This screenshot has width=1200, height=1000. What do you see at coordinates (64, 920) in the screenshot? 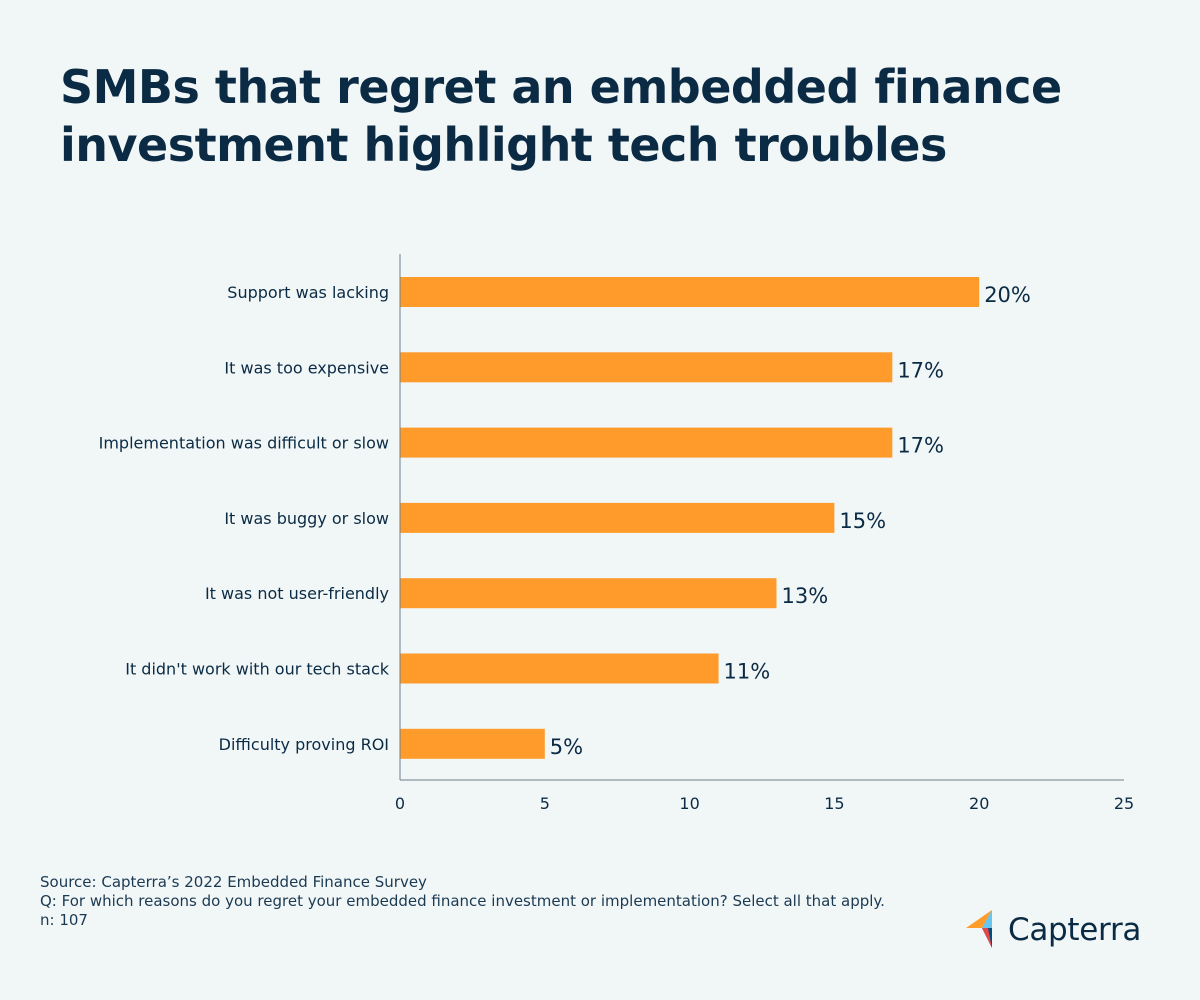
I see `sample-size: n: 107` at bounding box center [64, 920].